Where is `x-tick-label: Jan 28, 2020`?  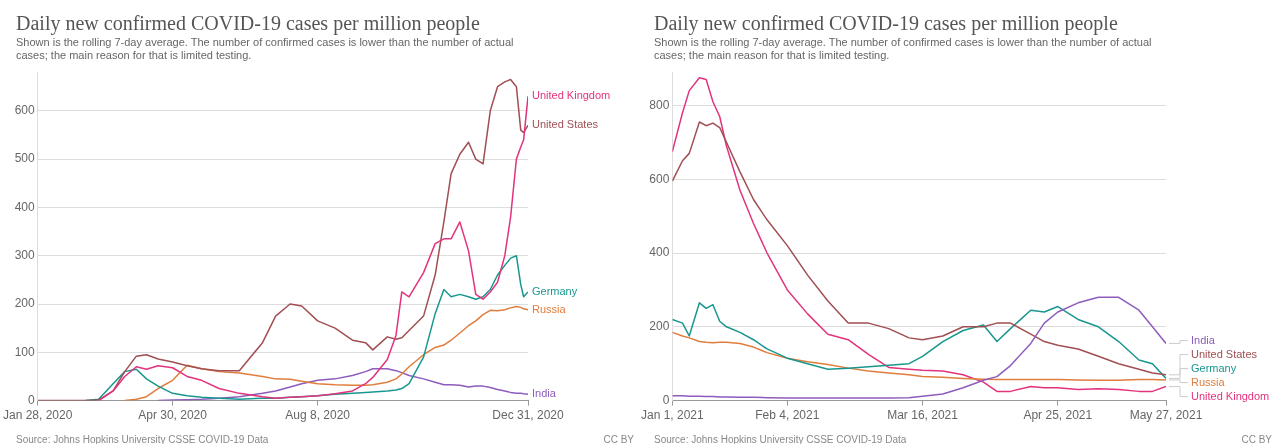
x-tick-label: Jan 28, 2020 is located at coordinates (37, 415).